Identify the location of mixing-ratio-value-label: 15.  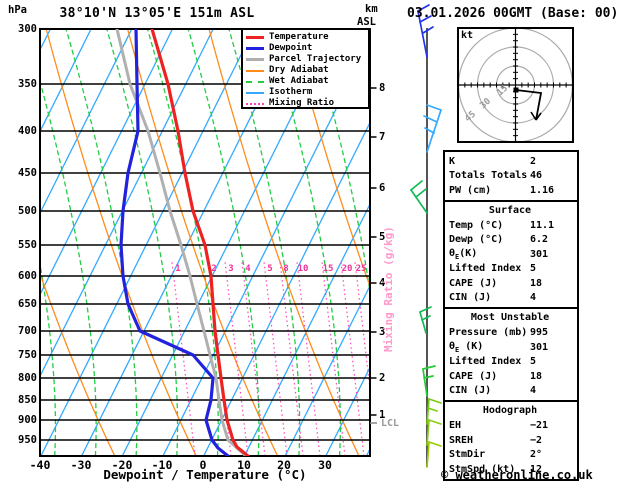
(328, 269).